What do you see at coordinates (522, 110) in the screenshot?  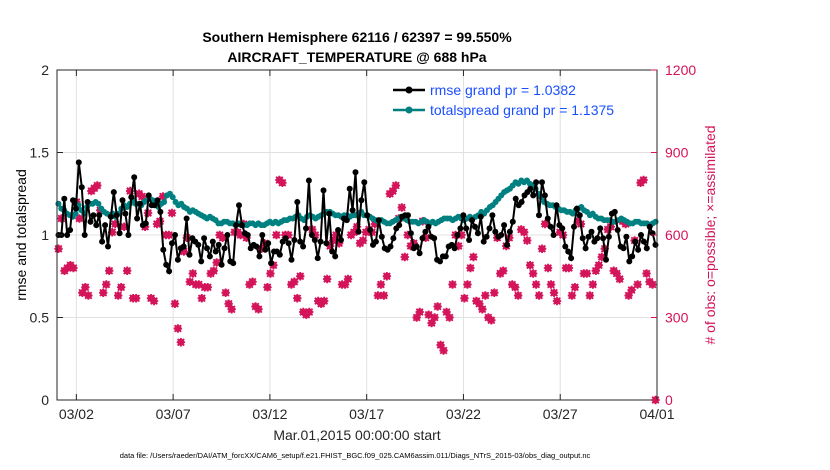 I see `legend-spread-label: totalspread grand pr = 1.1375` at bounding box center [522, 110].